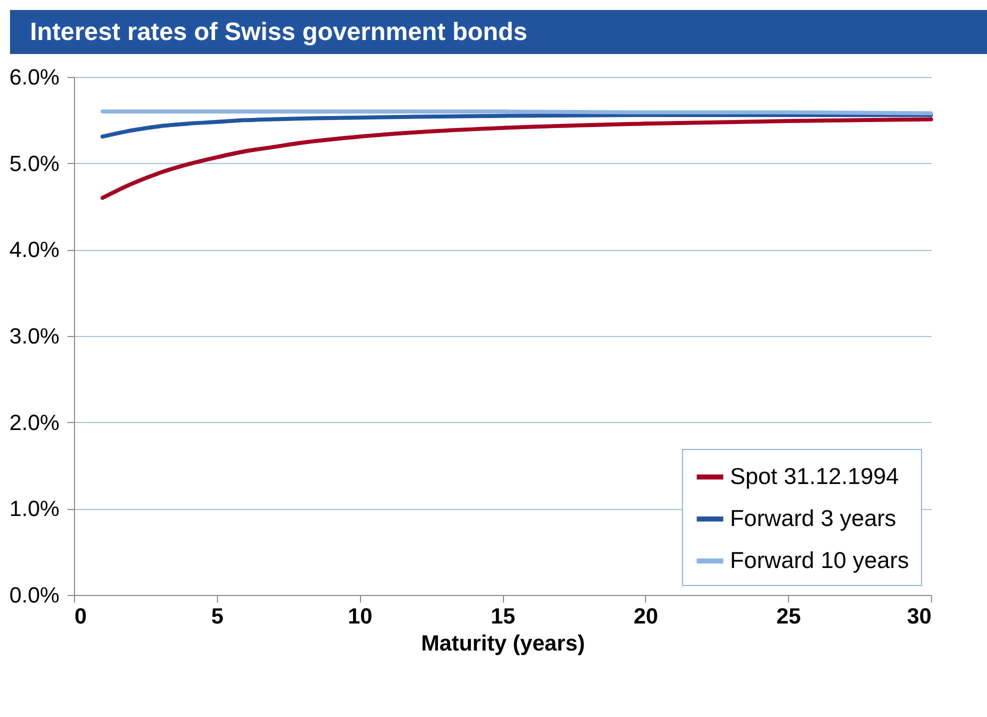 Image resolution: width=987 pixels, height=717 pixels. Describe the element at coordinates (498, 32) in the screenshot. I see `chart-title: Interest rates of Swiss government bonds` at that location.